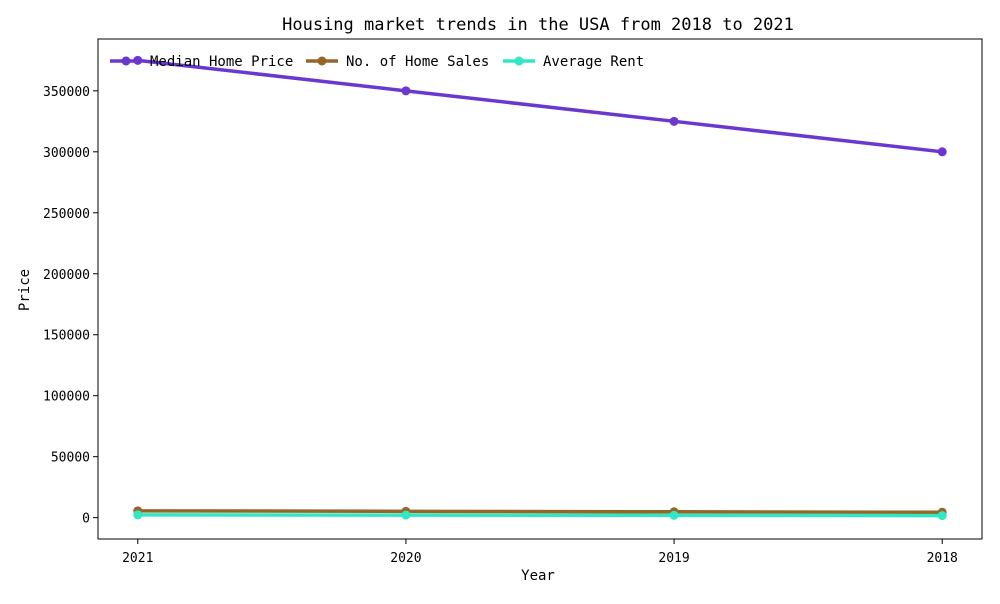  Describe the element at coordinates (417, 62) in the screenshot. I see `legend-label: No. of Home Sales` at that location.